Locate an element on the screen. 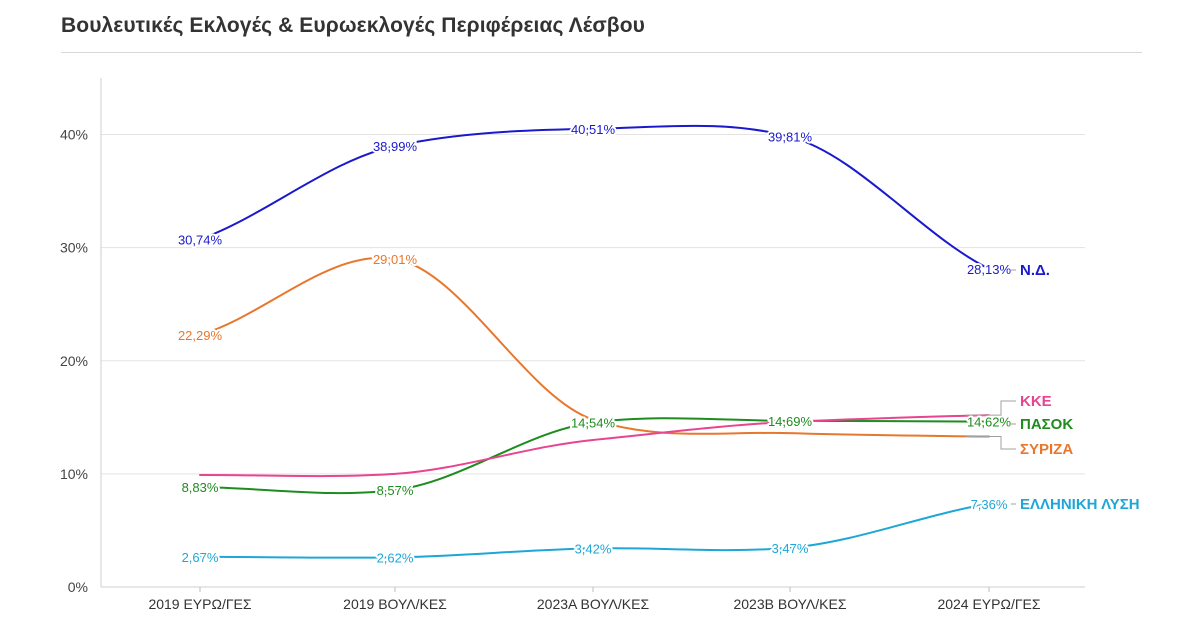 This screenshot has width=1200, height=628. data-label-pasok: 8,83% is located at coordinates (200, 487).